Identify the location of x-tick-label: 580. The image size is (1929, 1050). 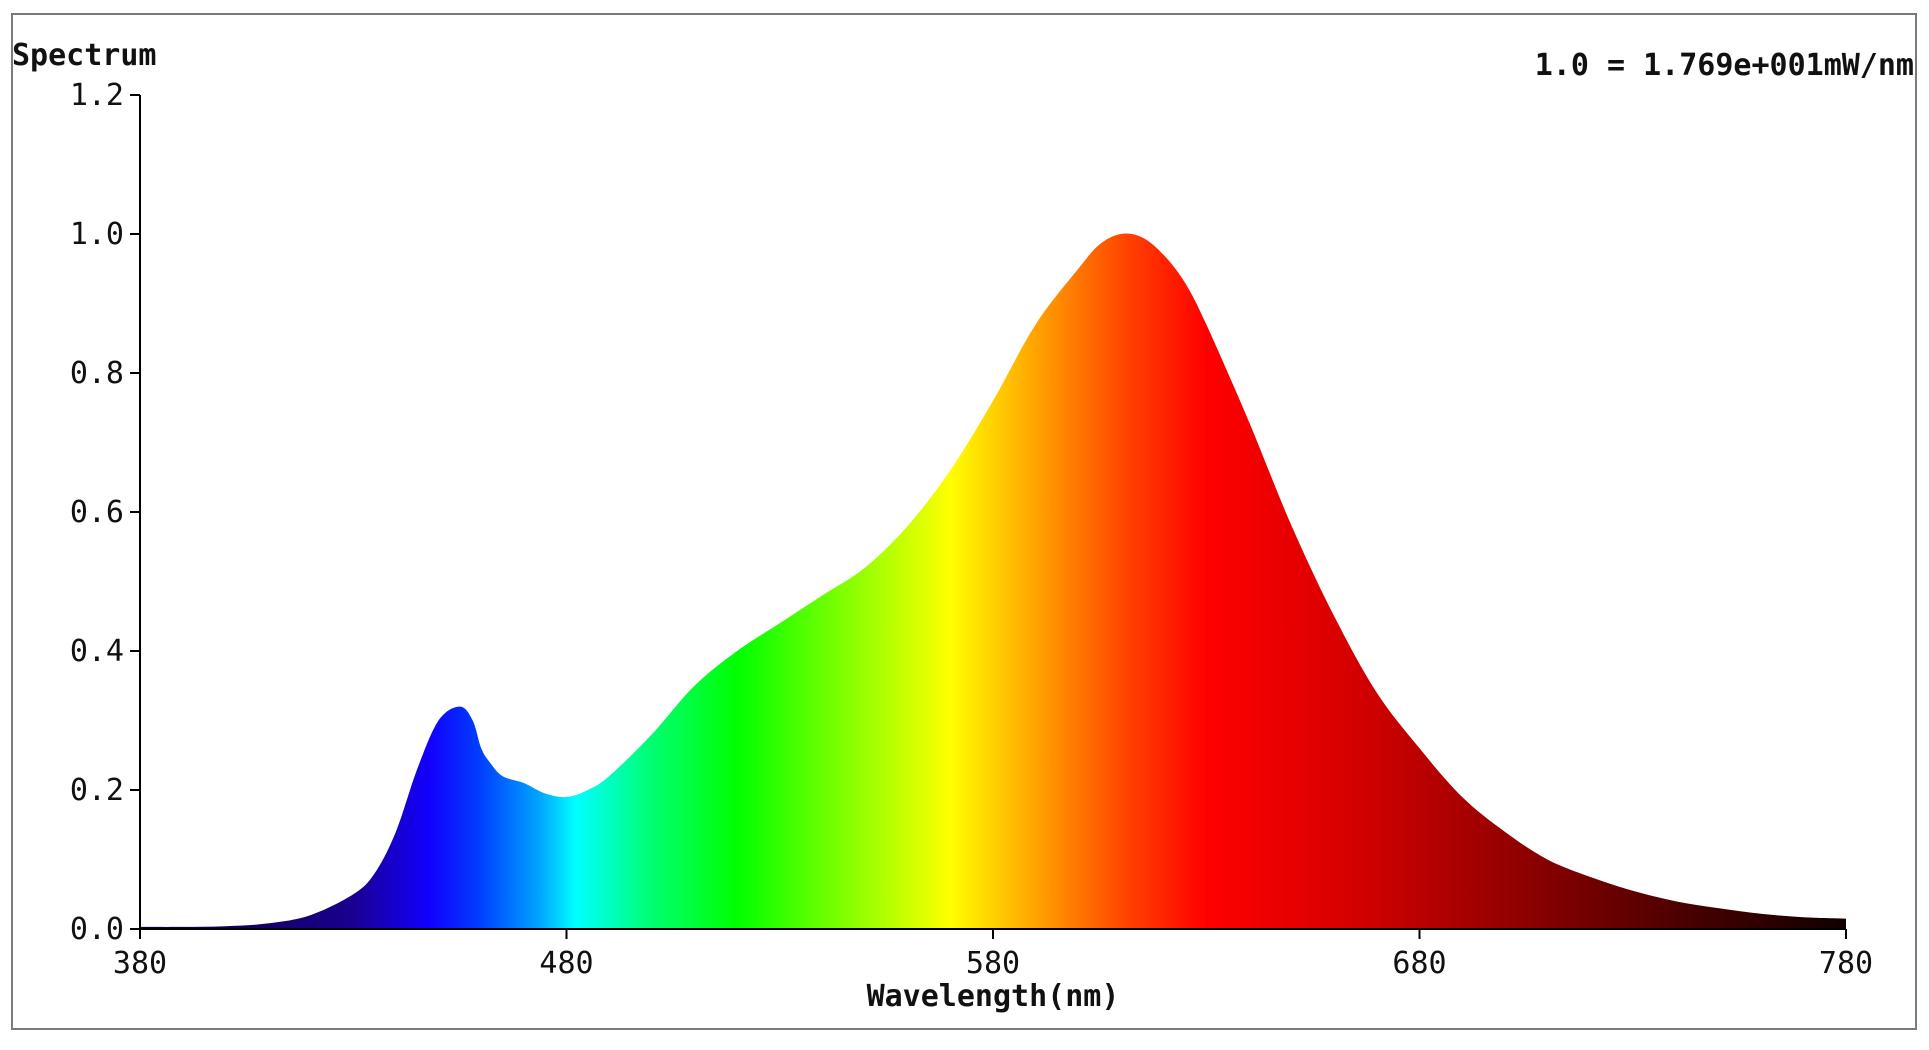
(993, 963).